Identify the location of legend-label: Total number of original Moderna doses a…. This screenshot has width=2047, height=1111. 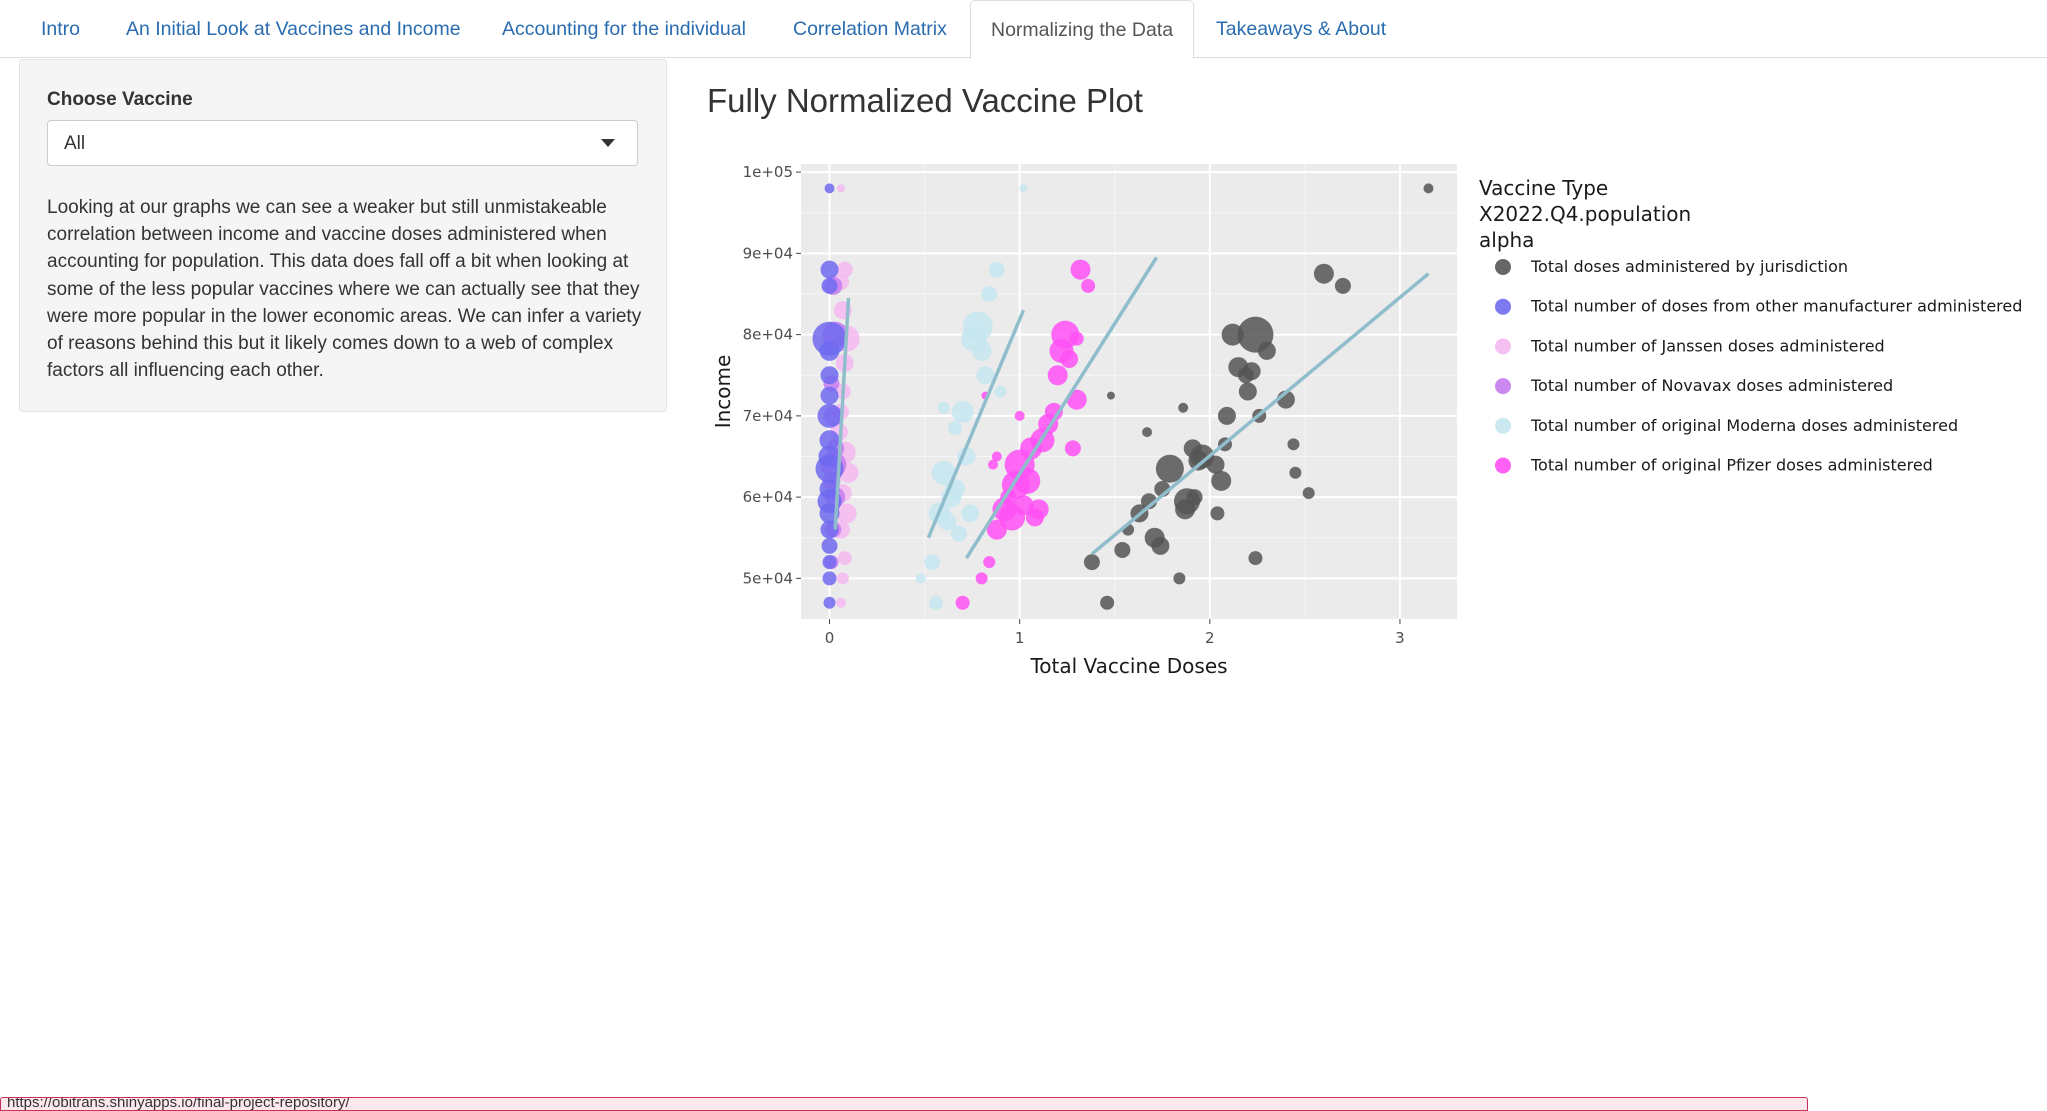
(1744, 425).